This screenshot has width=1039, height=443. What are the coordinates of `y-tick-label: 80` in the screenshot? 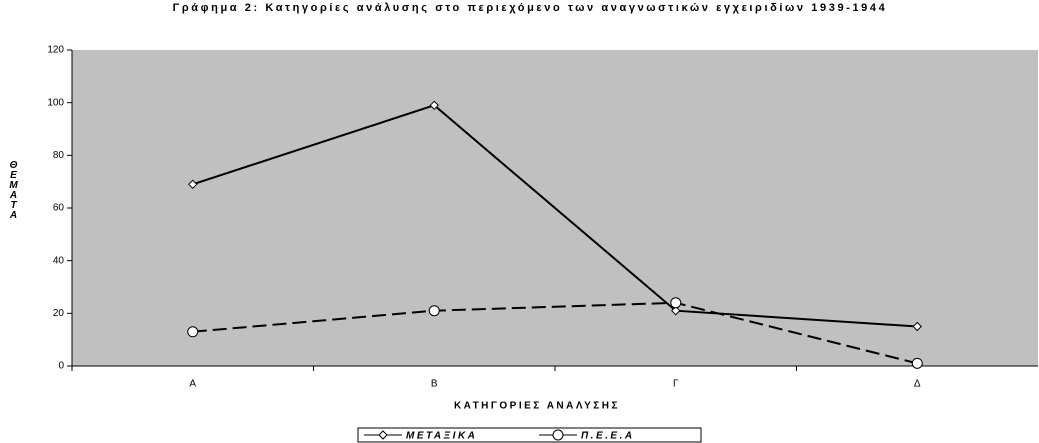 It's located at (59, 155).